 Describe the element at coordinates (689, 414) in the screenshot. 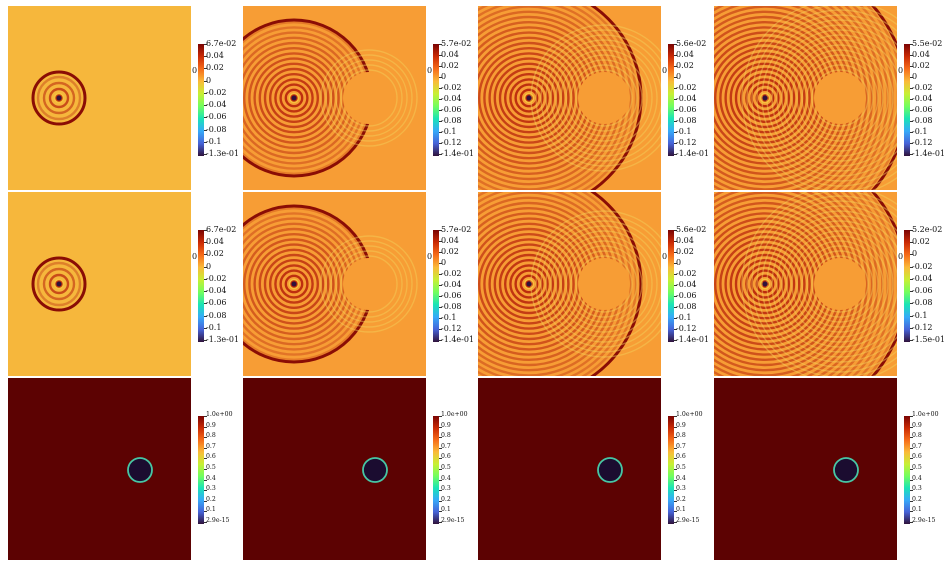

I see `colorbar-max-label: 1.0e+00` at that location.